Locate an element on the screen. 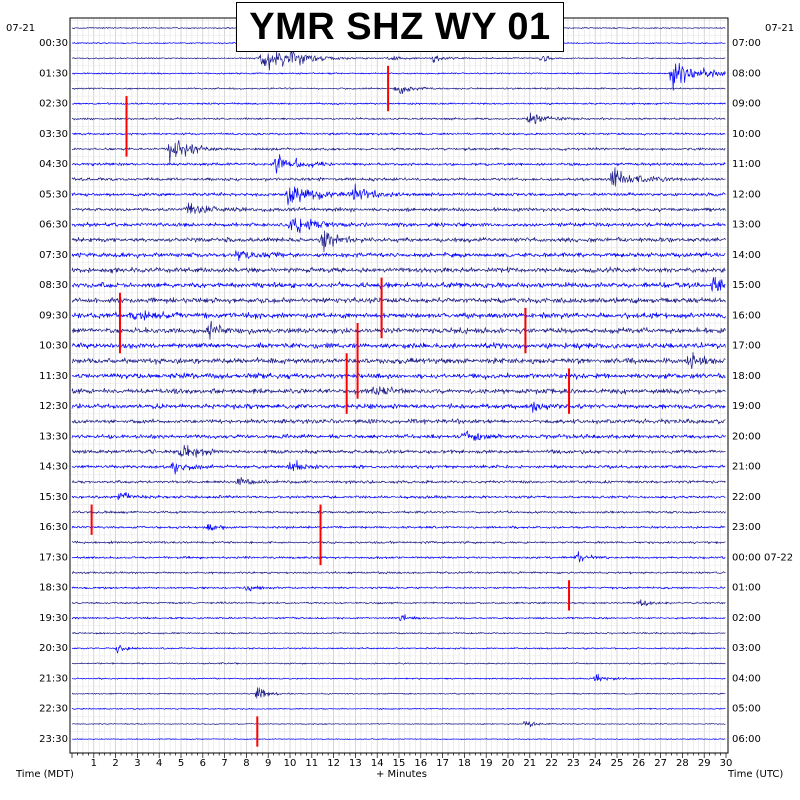  left-hour-label: 22:30 is located at coordinates (53, 709).